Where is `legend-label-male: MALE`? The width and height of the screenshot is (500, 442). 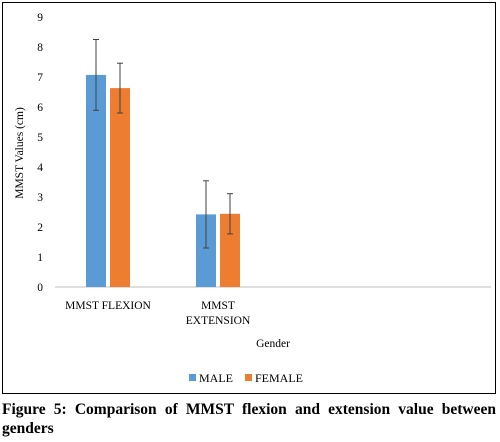 legend-label-male: MALE is located at coordinates (216, 378).